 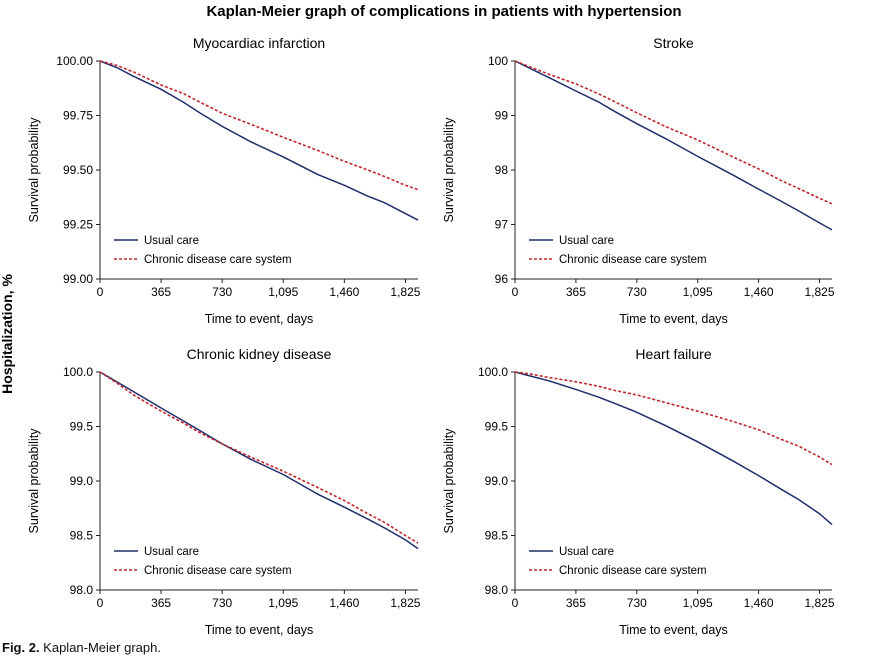 What do you see at coordinates (502, 225) in the screenshot?
I see `y-tick-label: 97` at bounding box center [502, 225].